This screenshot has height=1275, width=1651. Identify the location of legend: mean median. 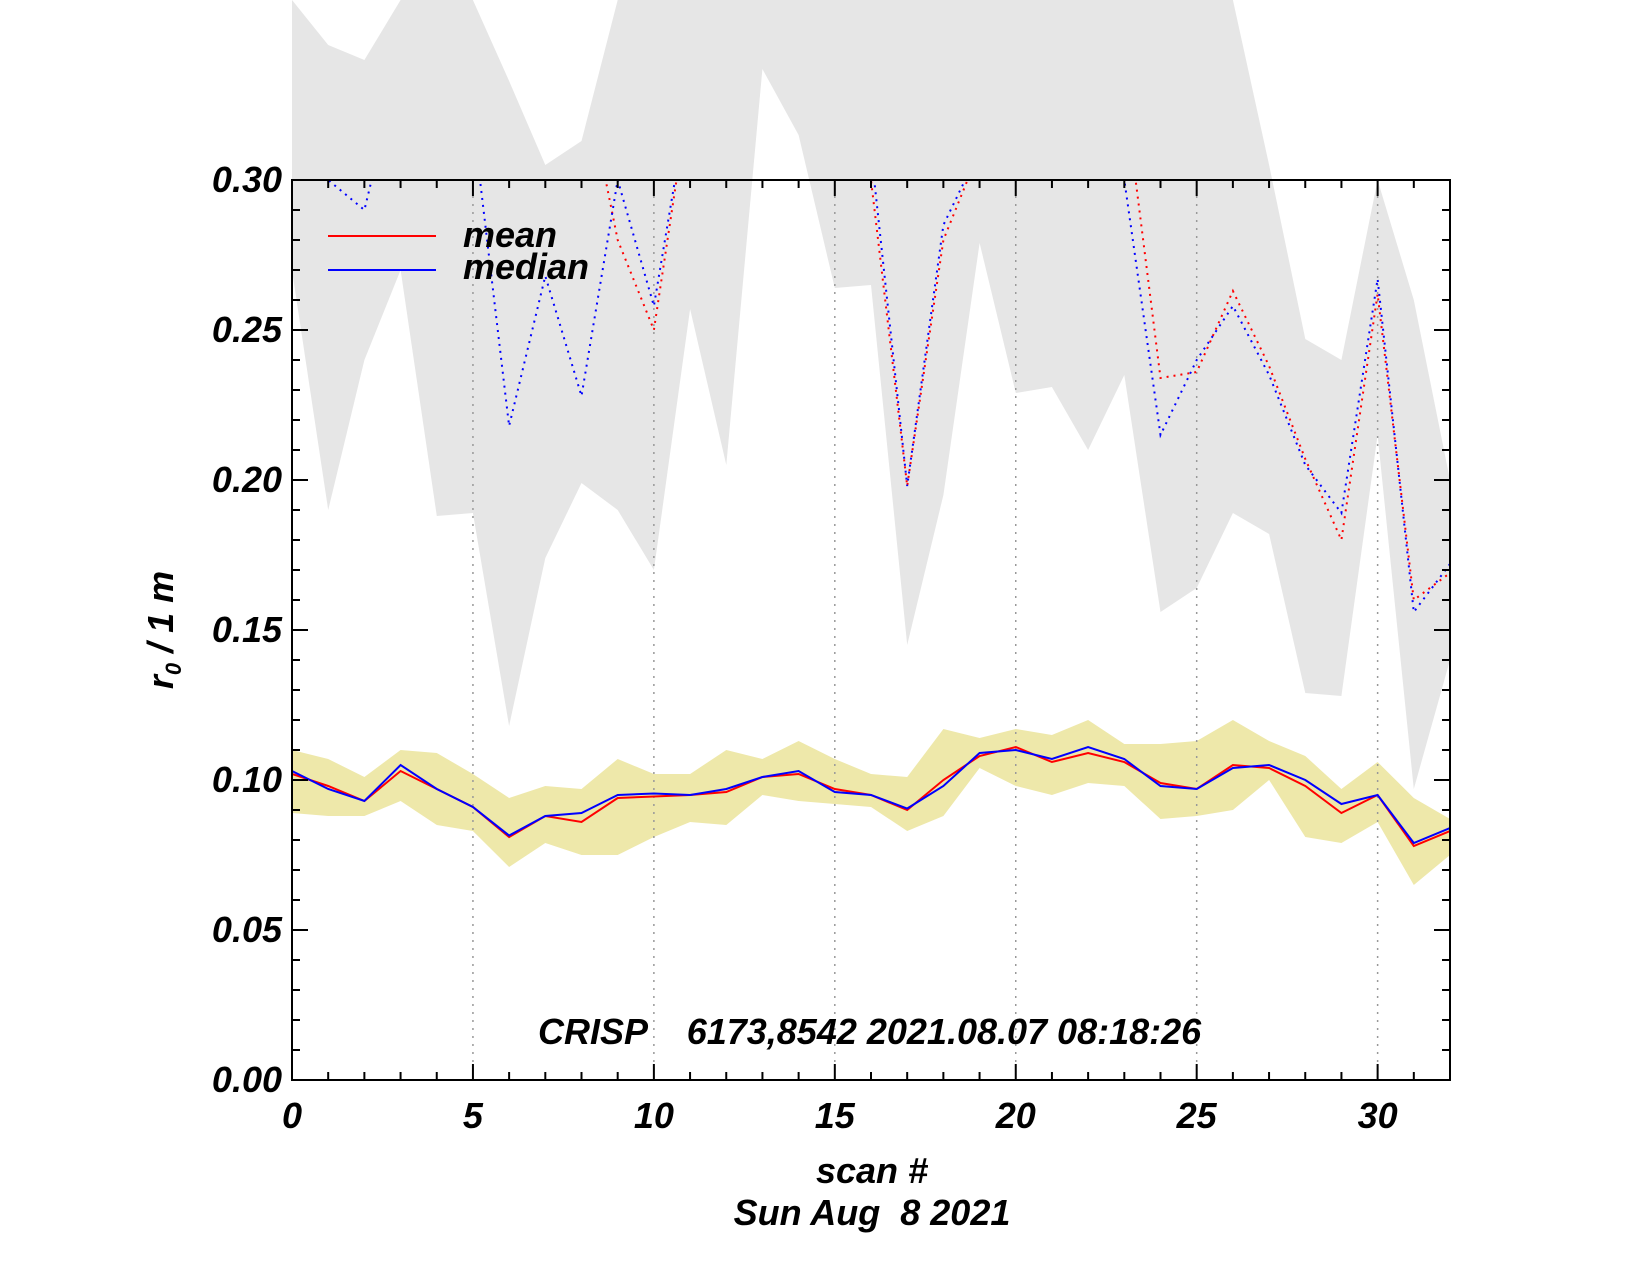
(458, 250).